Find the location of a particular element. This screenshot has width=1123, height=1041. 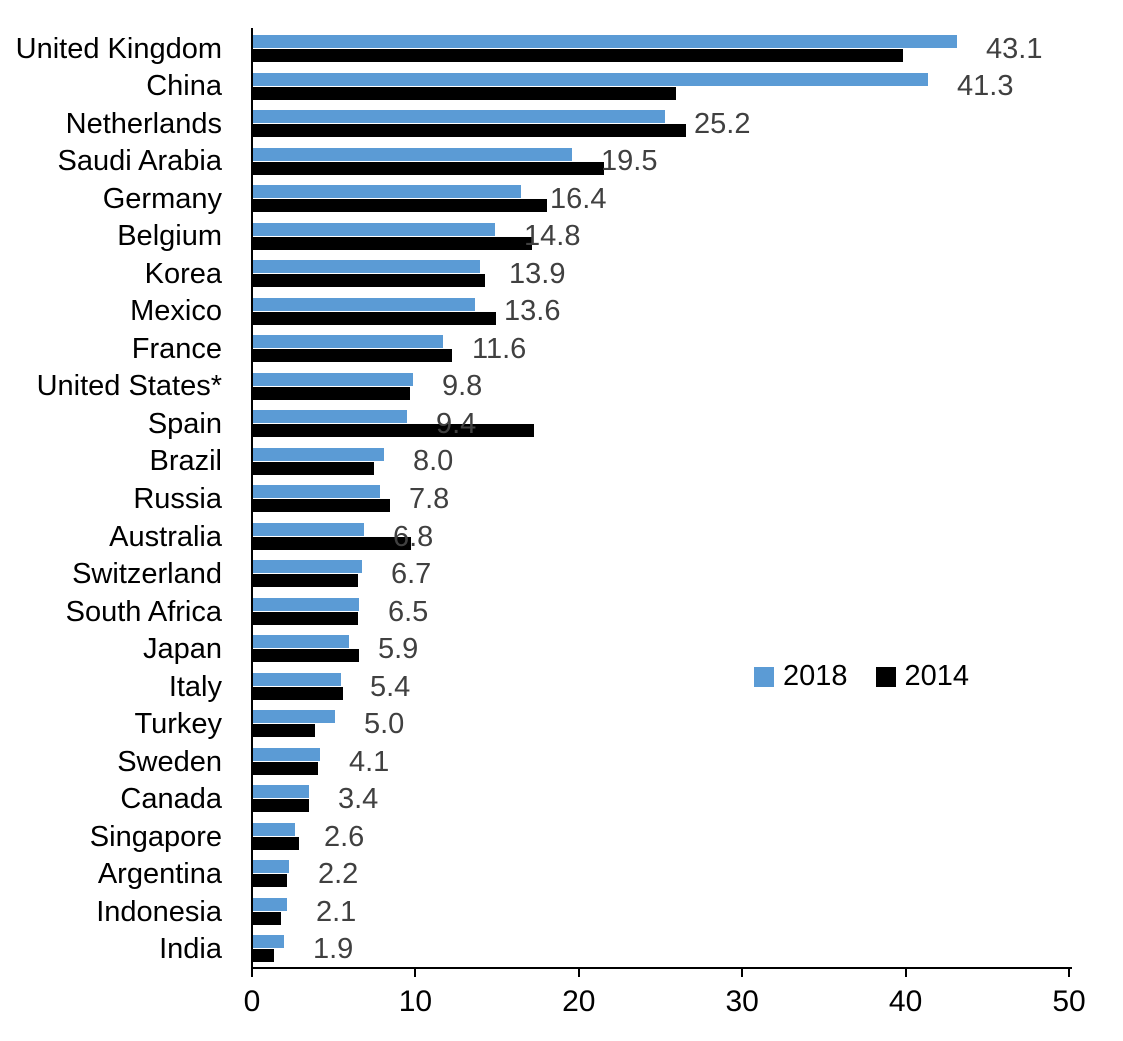

legend-item-2014: 2014 is located at coordinates (922, 676).